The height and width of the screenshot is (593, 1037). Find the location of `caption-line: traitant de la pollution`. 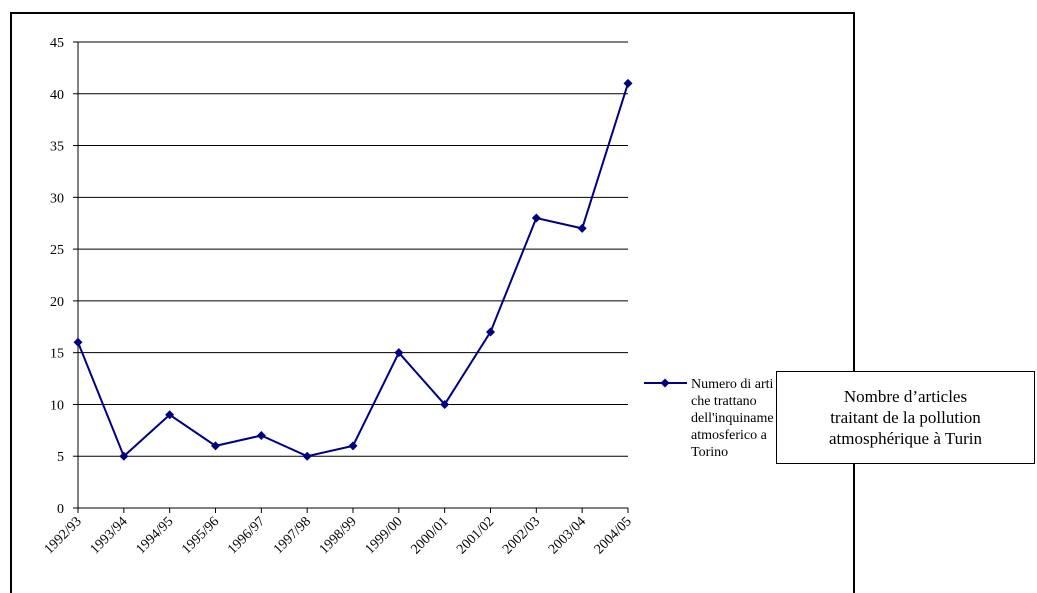

caption-line: traitant de la pollution is located at coordinates (905, 417).